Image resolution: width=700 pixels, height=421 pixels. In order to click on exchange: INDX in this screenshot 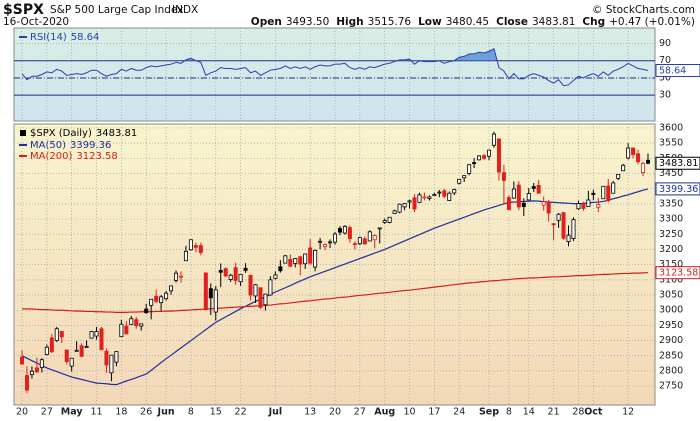, I will do `click(185, 10)`.